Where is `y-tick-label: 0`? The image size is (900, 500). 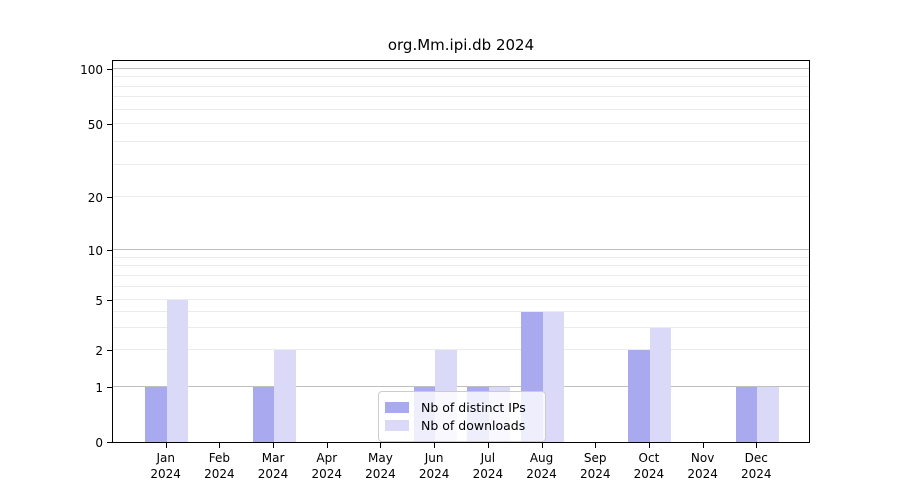
y-tick-label: 0 is located at coordinates (99, 443).